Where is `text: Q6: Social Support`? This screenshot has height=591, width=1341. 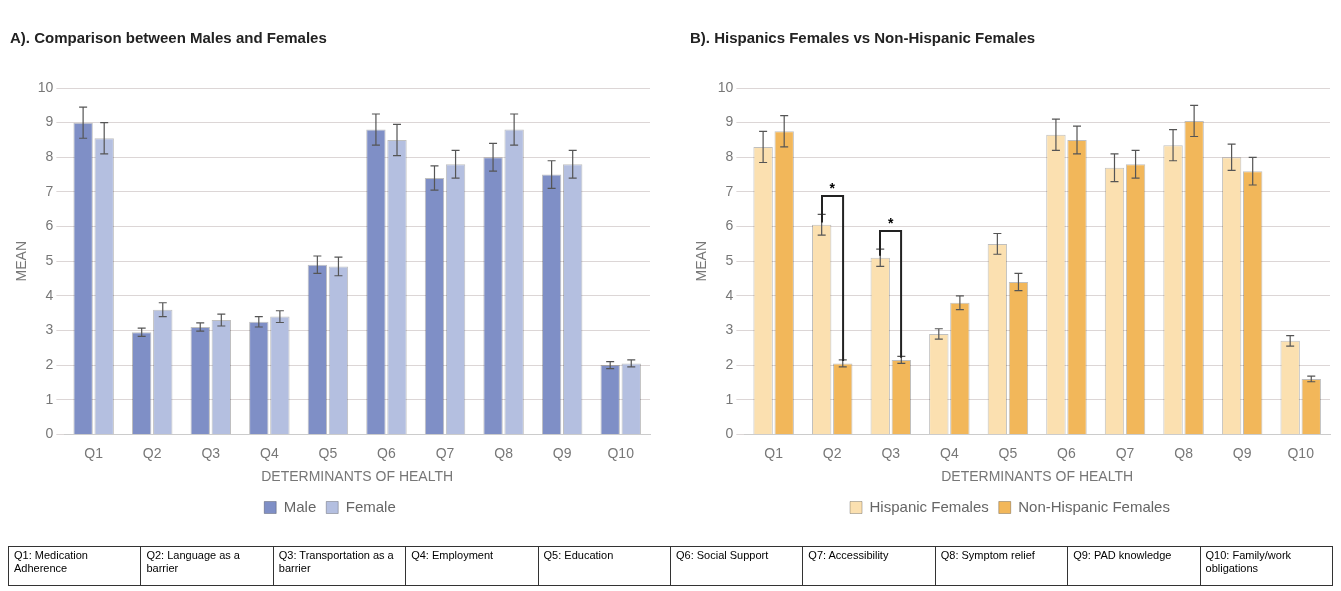
text: Q6: Social Support is located at coordinates (736, 566).